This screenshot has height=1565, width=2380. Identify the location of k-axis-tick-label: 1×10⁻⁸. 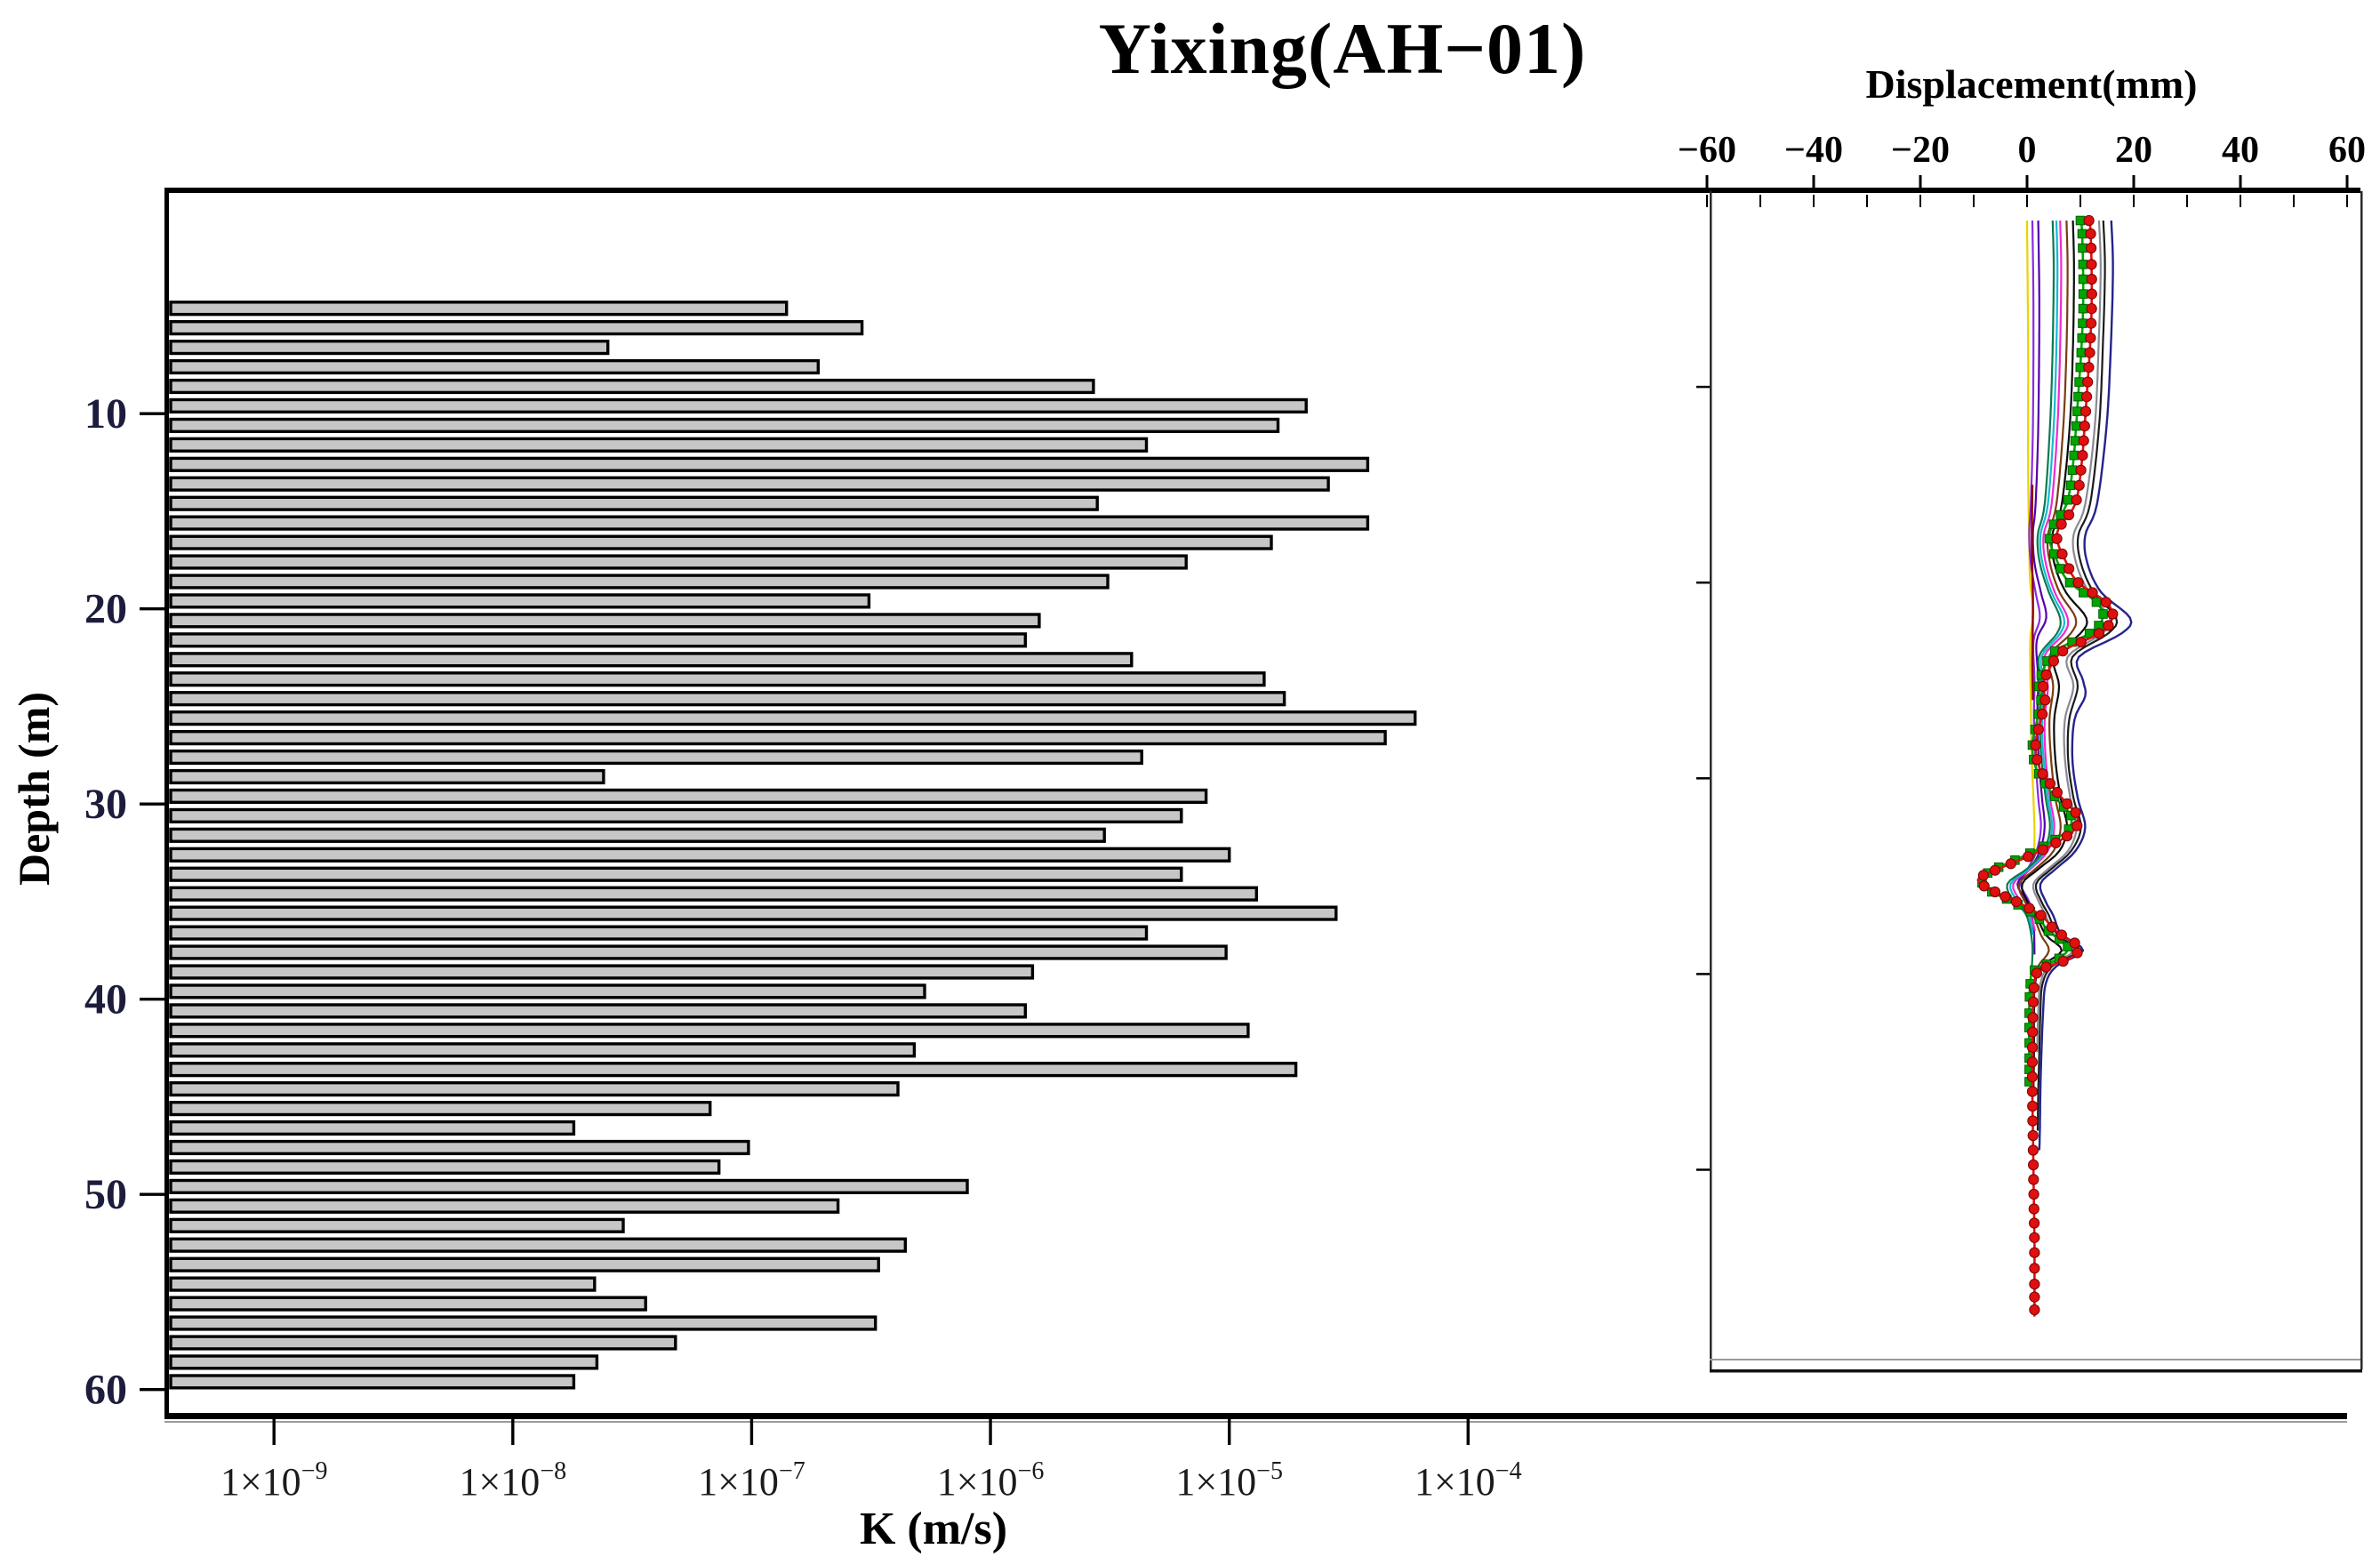
(512, 1480).